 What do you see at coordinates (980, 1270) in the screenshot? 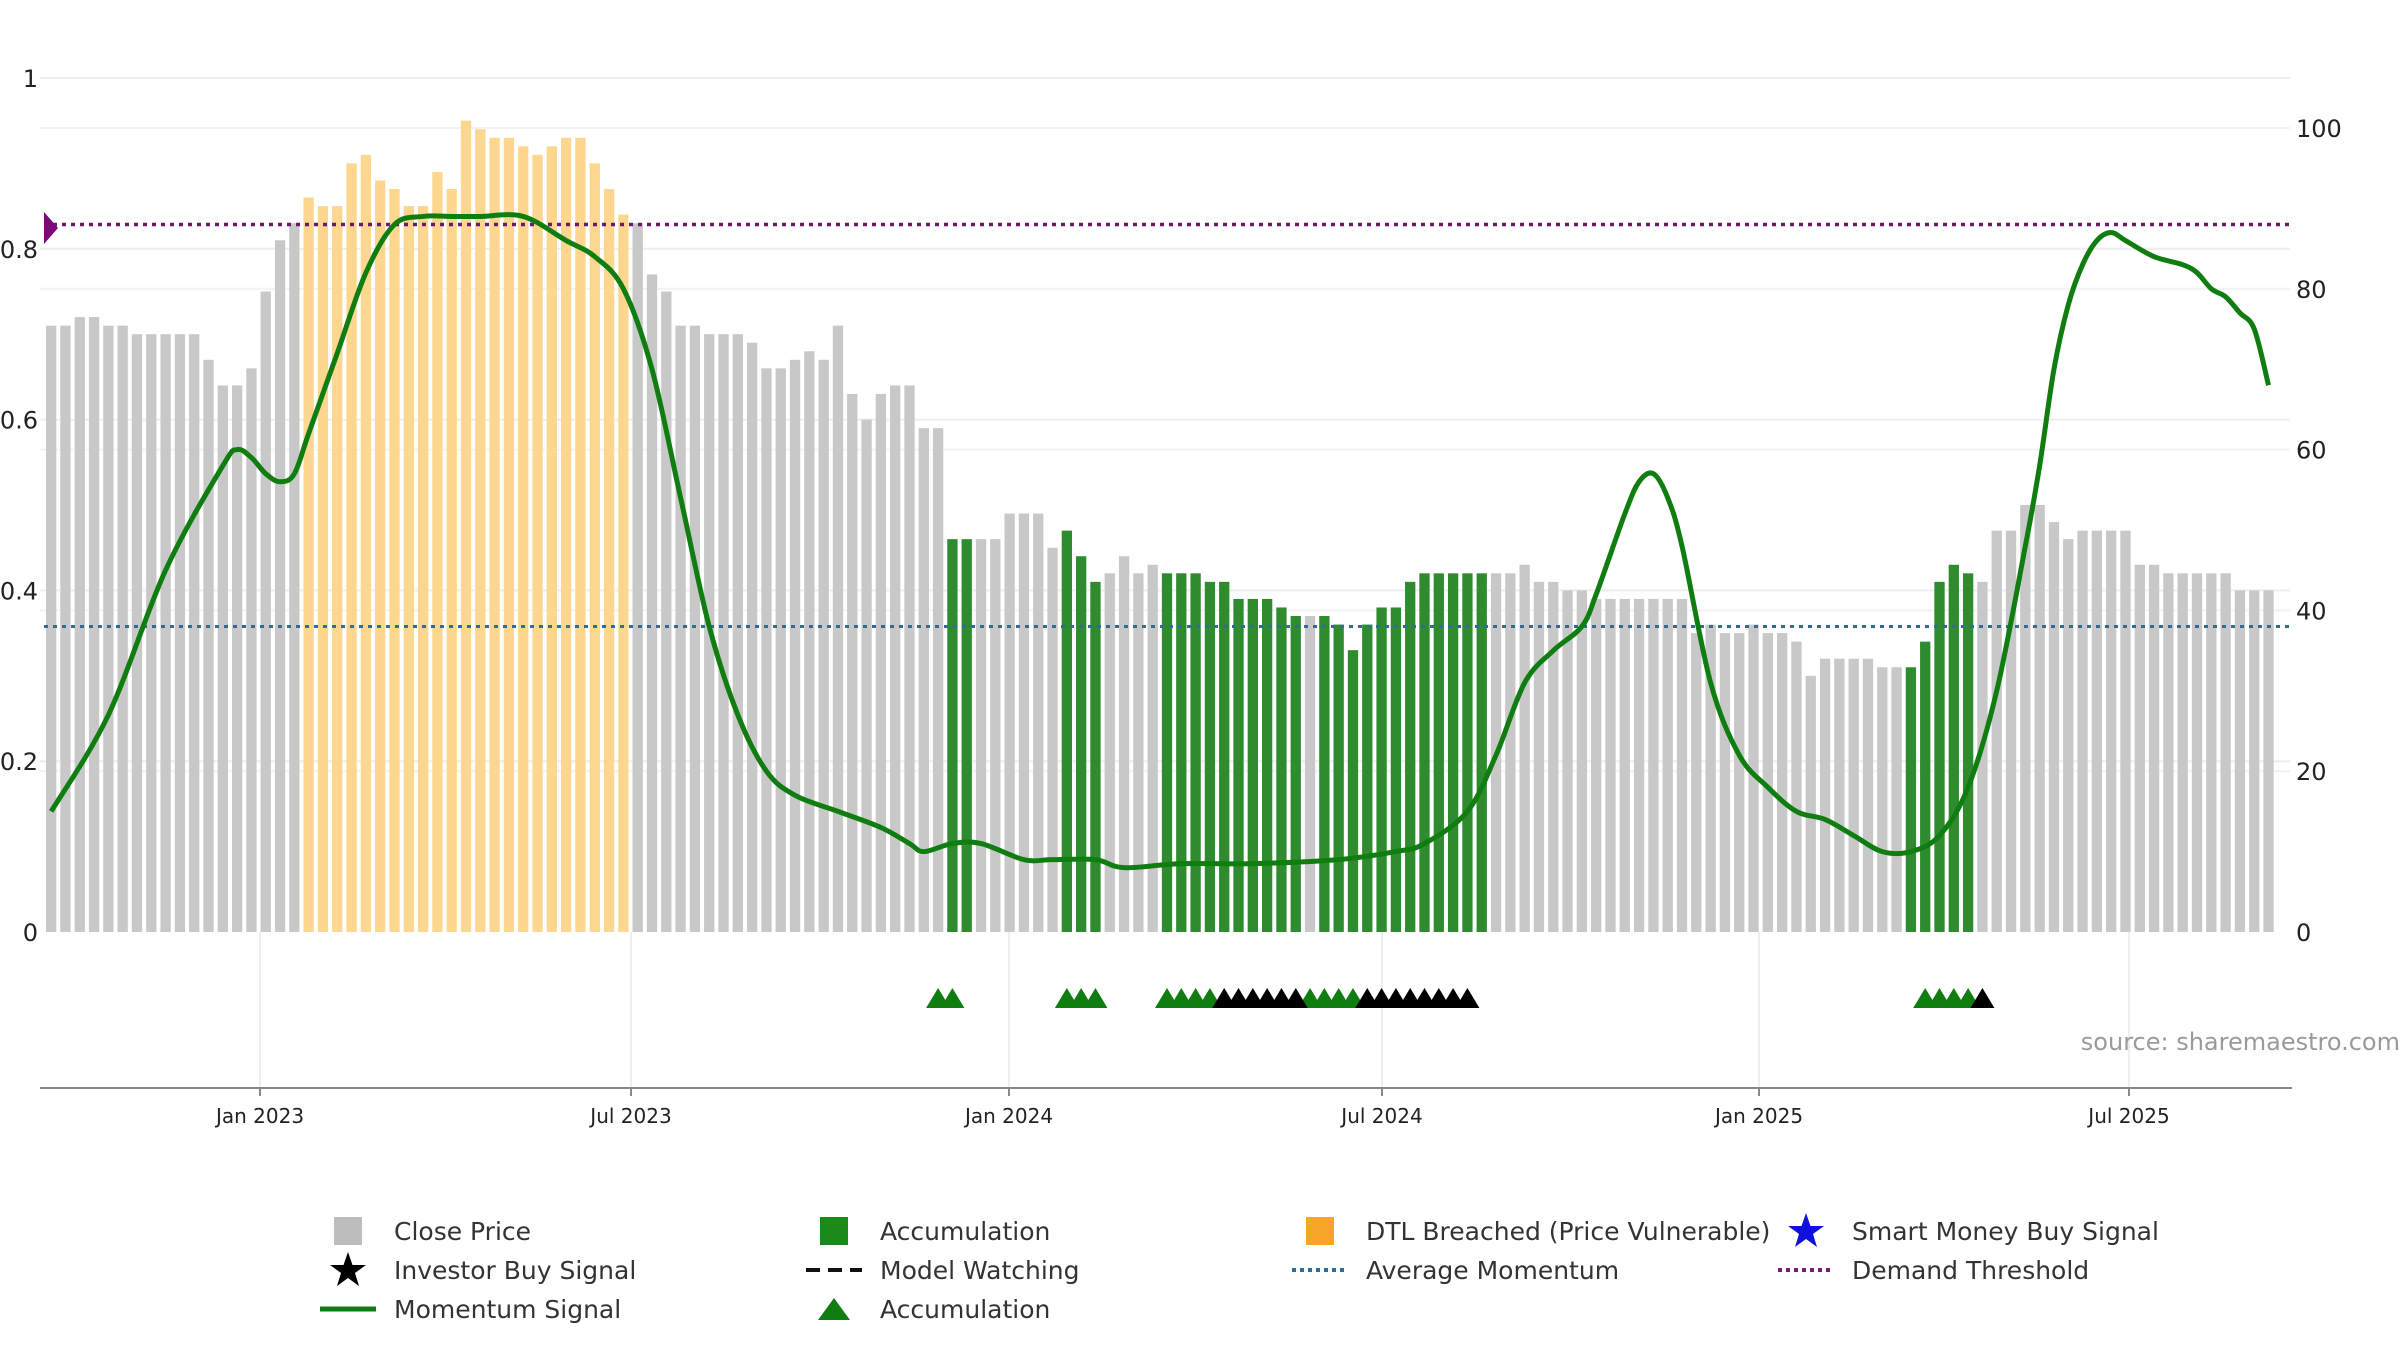
I see `legend-label: Model Watching` at bounding box center [980, 1270].